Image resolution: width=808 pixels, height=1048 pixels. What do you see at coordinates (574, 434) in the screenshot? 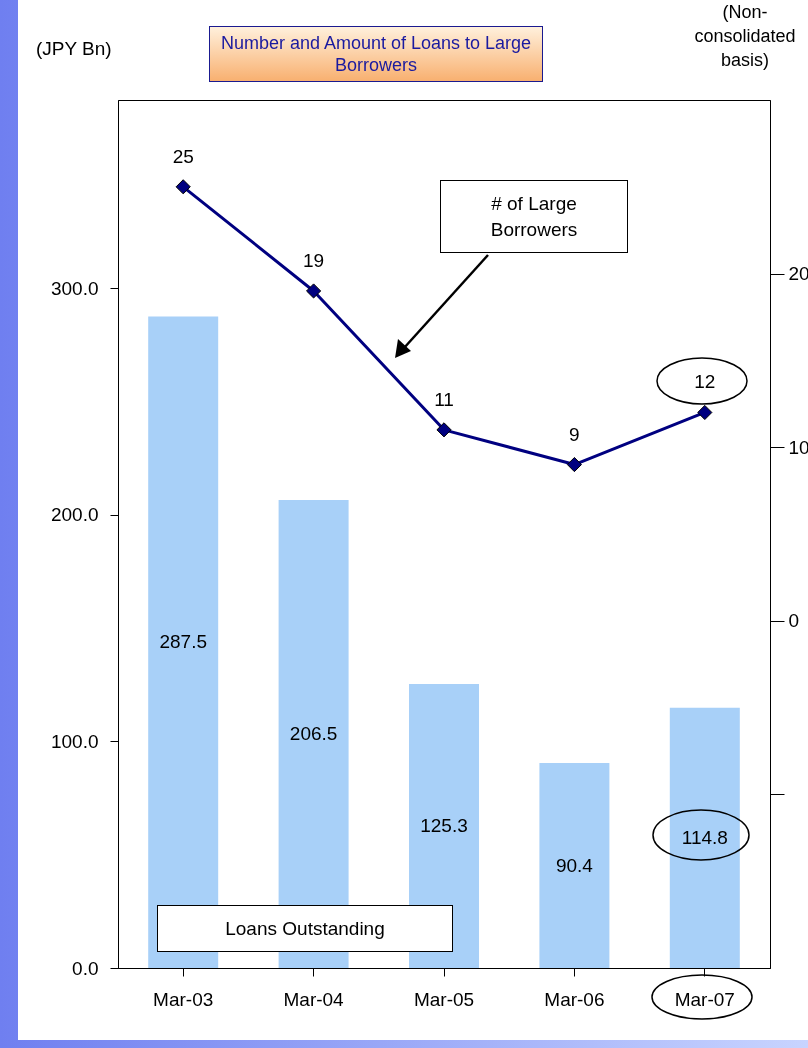
I see `data-label: 9` at bounding box center [574, 434].